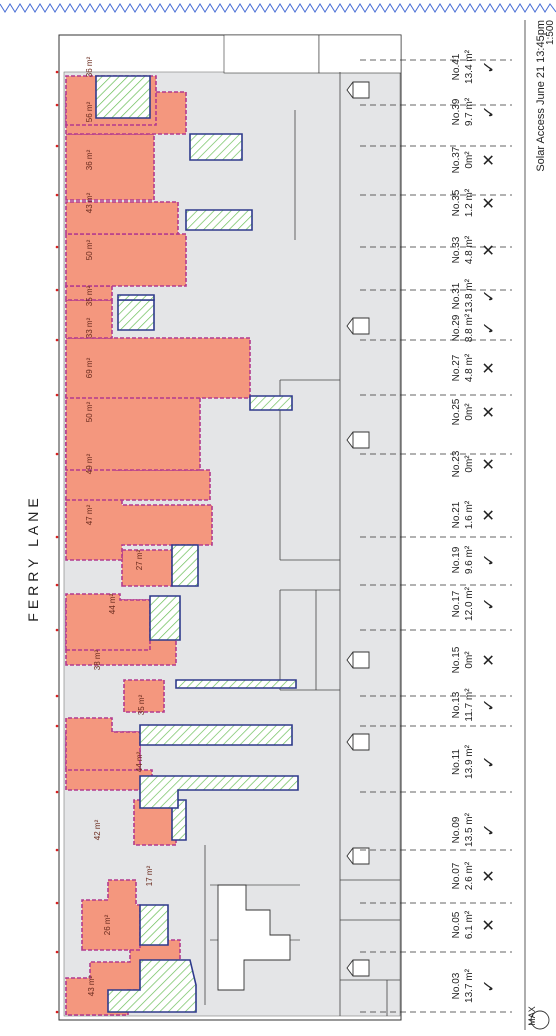 This screenshot has width=556, height=1036. I want to click on house-number: No.15, so click(456, 659).